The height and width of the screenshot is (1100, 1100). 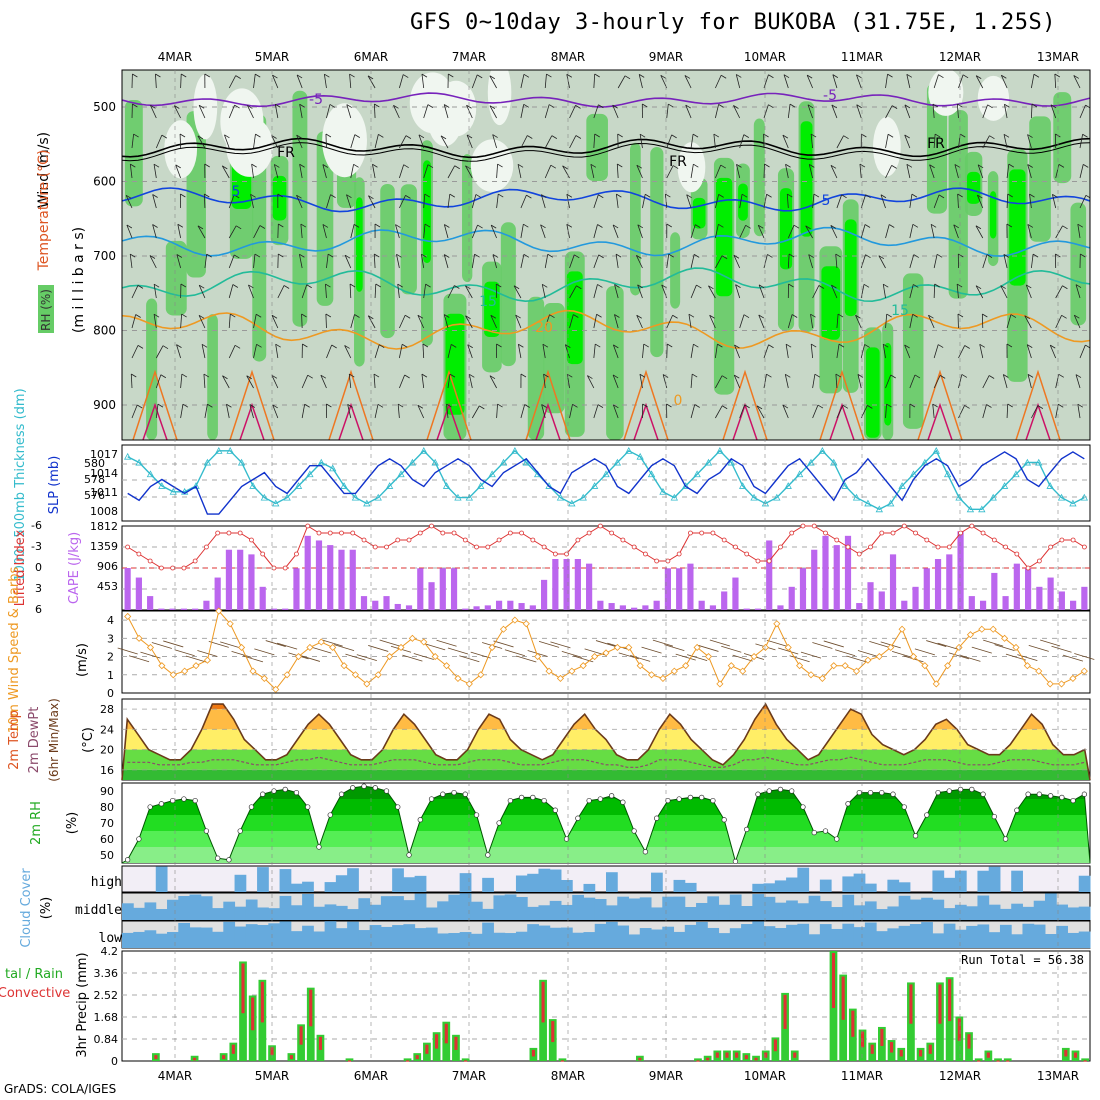 What do you see at coordinates (36, 525) in the screenshot?
I see `li-tick-label: -6` at bounding box center [36, 525].